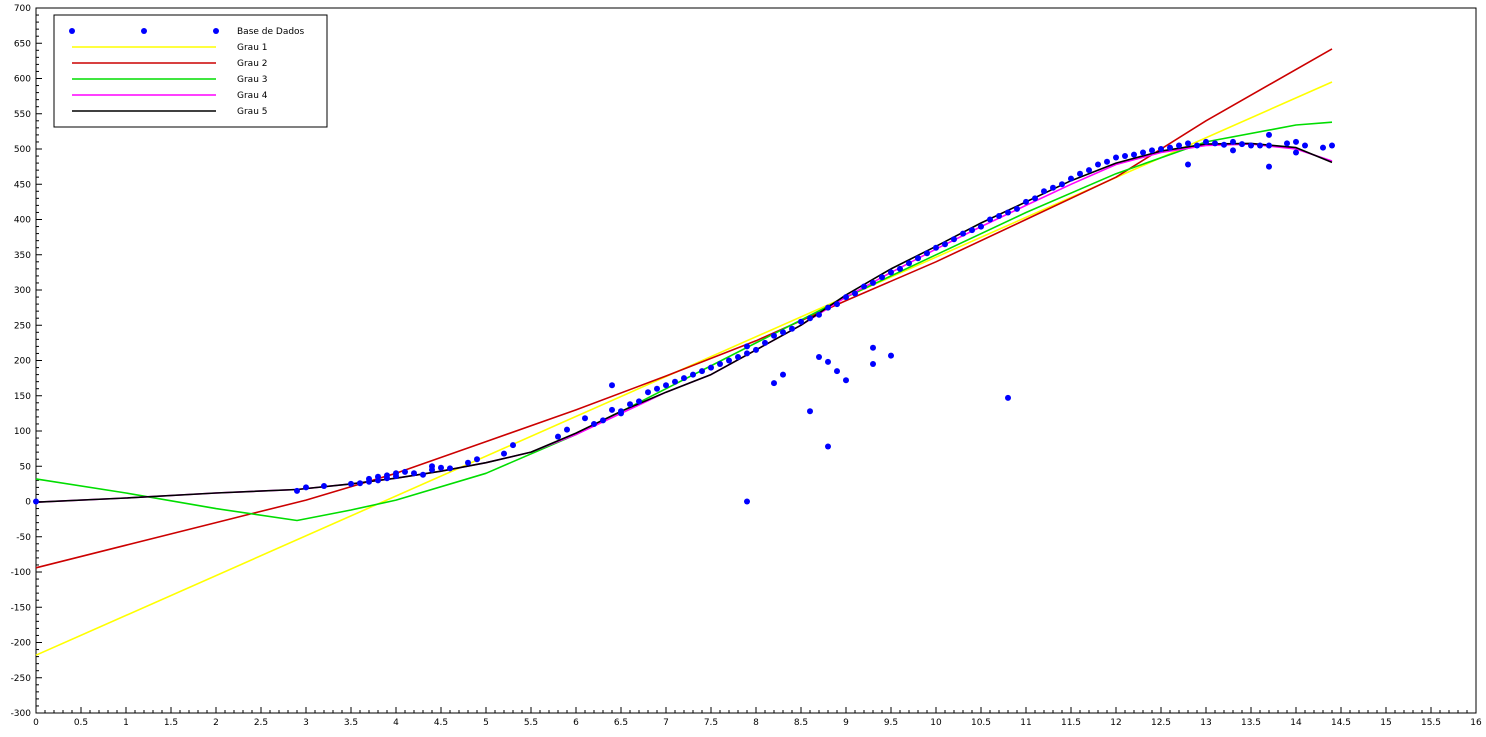 The width and height of the screenshot is (1486, 737). What do you see at coordinates (22, 44) in the screenshot?
I see `y-tick-label: 650` at bounding box center [22, 44].